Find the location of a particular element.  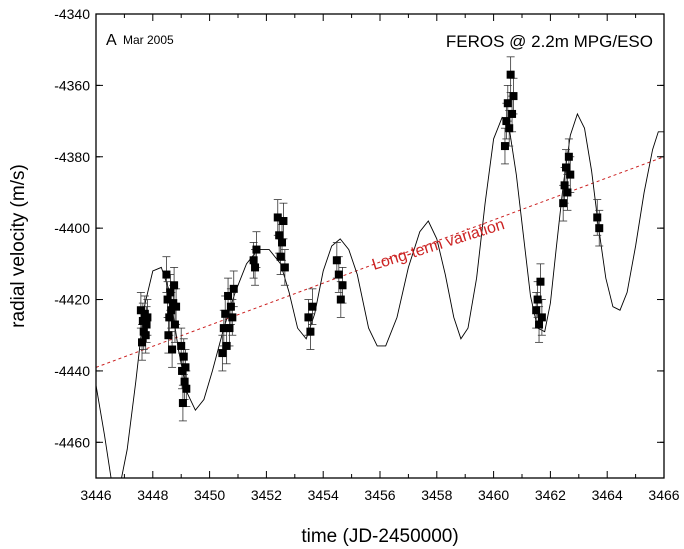

x-axis-label: time (JD-2450000) is located at coordinates (379, 536).